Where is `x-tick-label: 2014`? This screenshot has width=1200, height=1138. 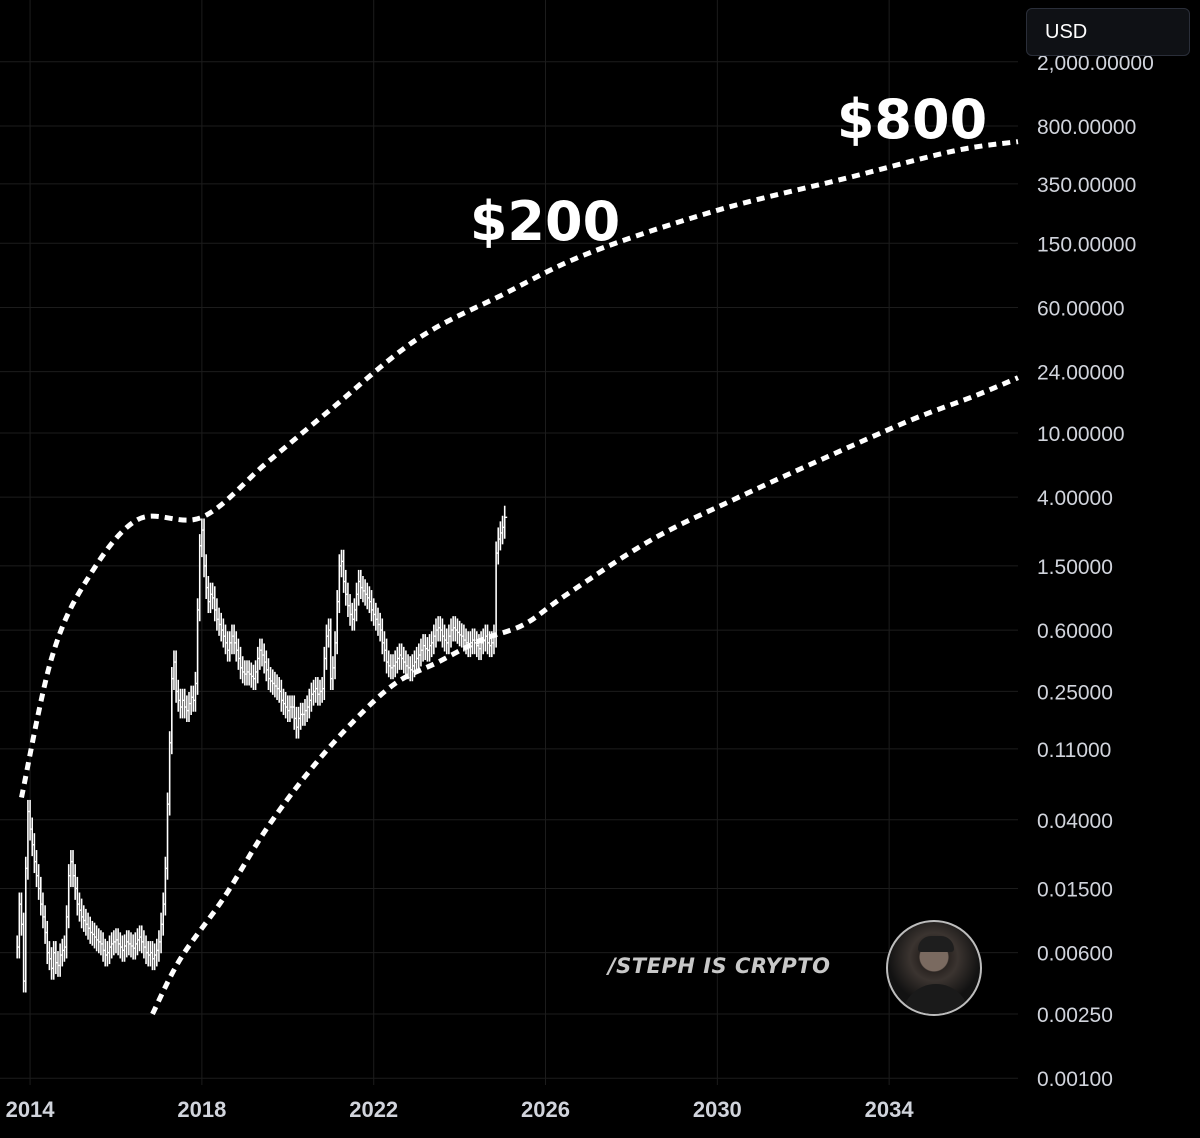 x-tick-label: 2014 is located at coordinates (31, 1109).